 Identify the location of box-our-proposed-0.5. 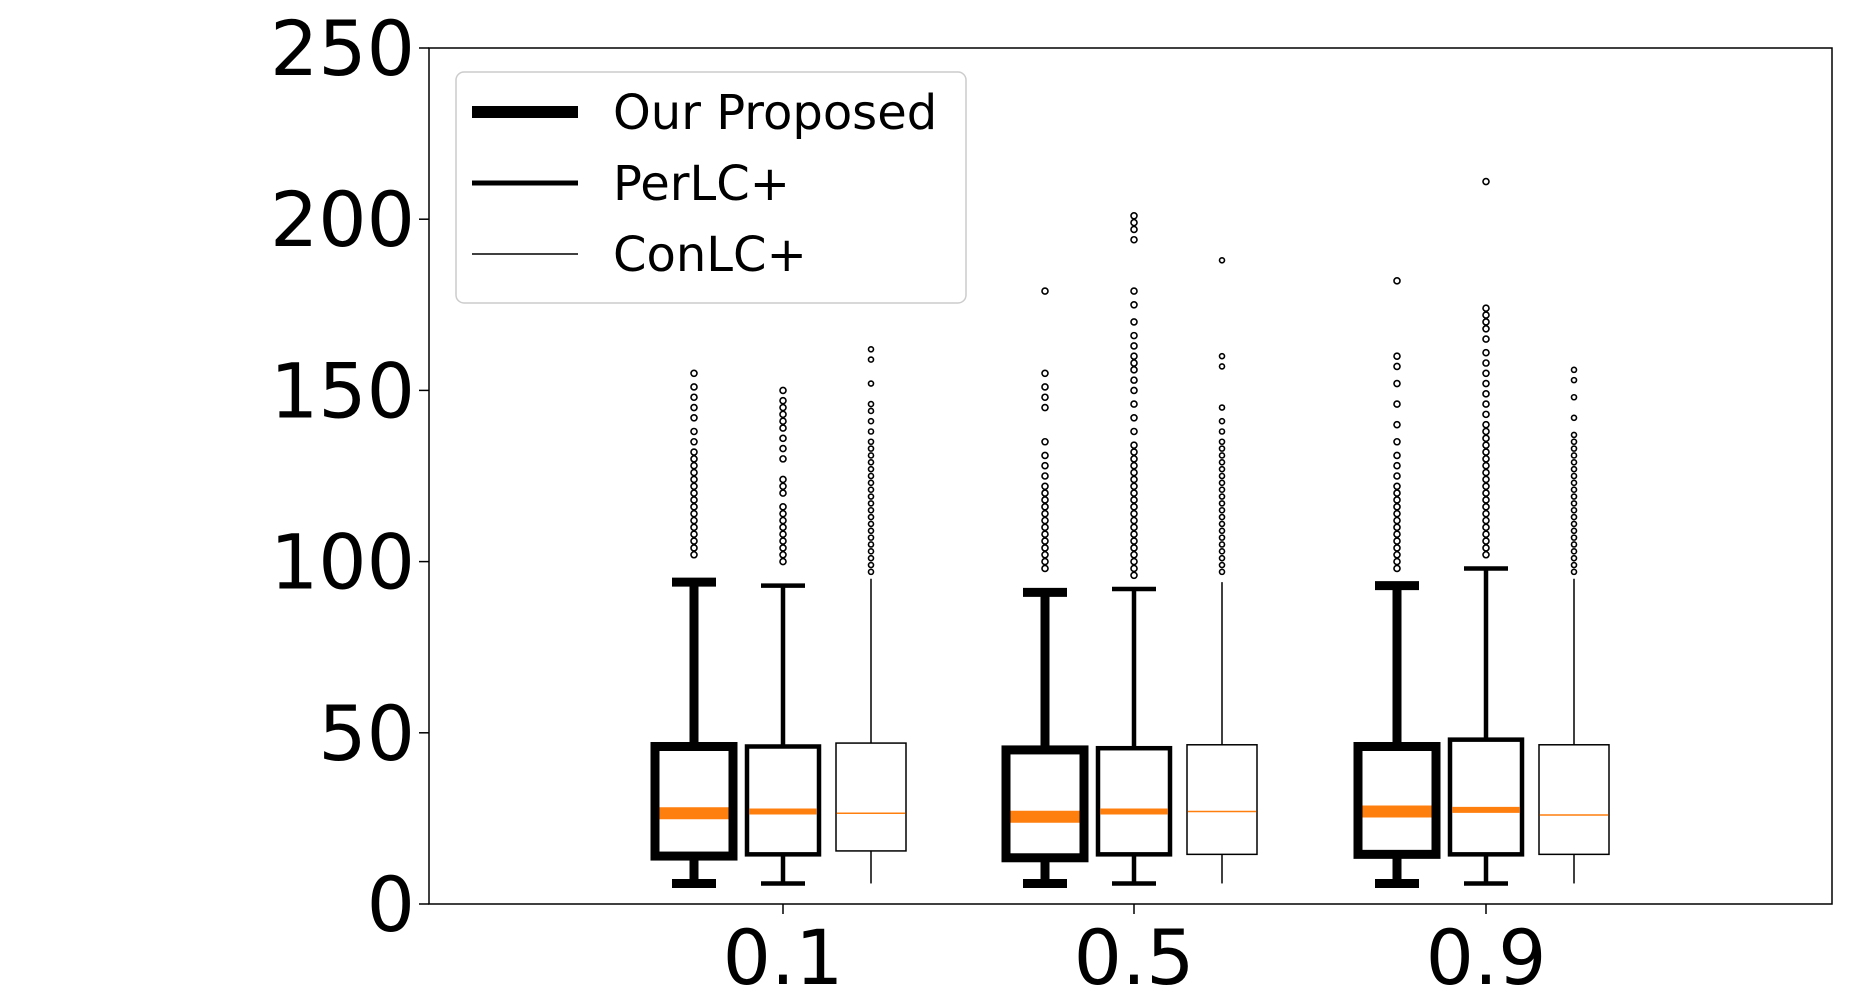
(1045, 587).